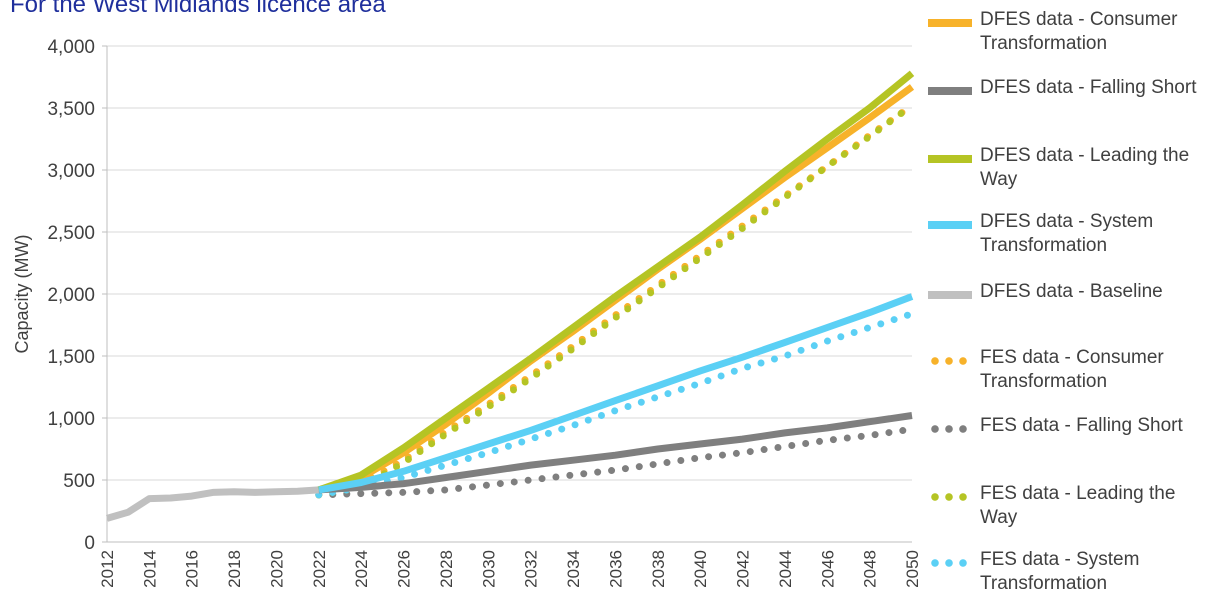  I want to click on y-tick-label: 4,000, so click(71, 47).